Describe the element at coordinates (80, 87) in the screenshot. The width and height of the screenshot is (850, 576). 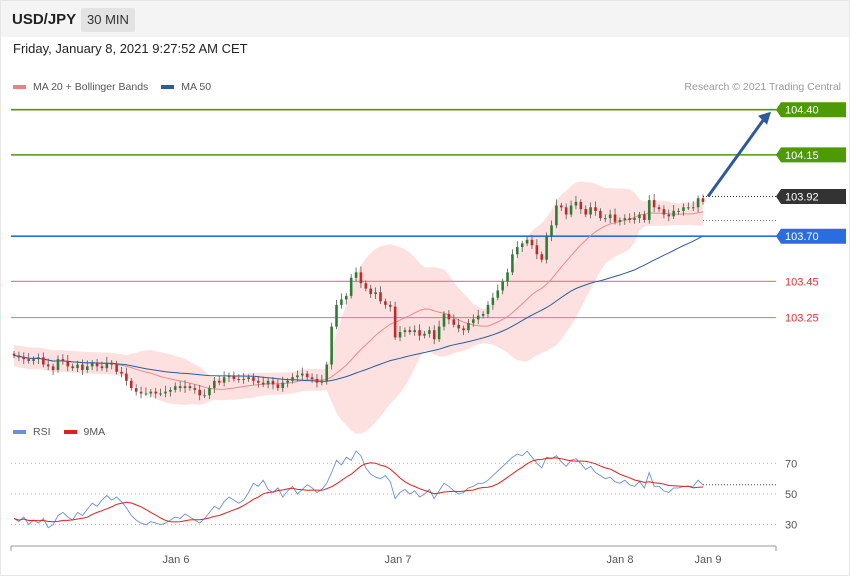
I see `legend-item-bollinger: MA 20 + Bollinger Bands` at that location.